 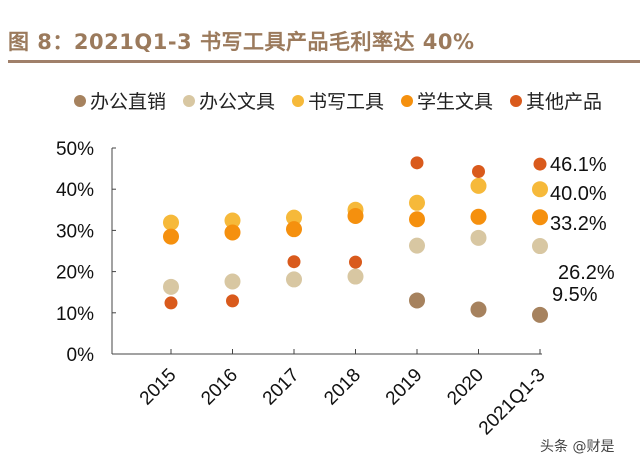 I want to click on y-tick-label: 30%, so click(x=75, y=231).